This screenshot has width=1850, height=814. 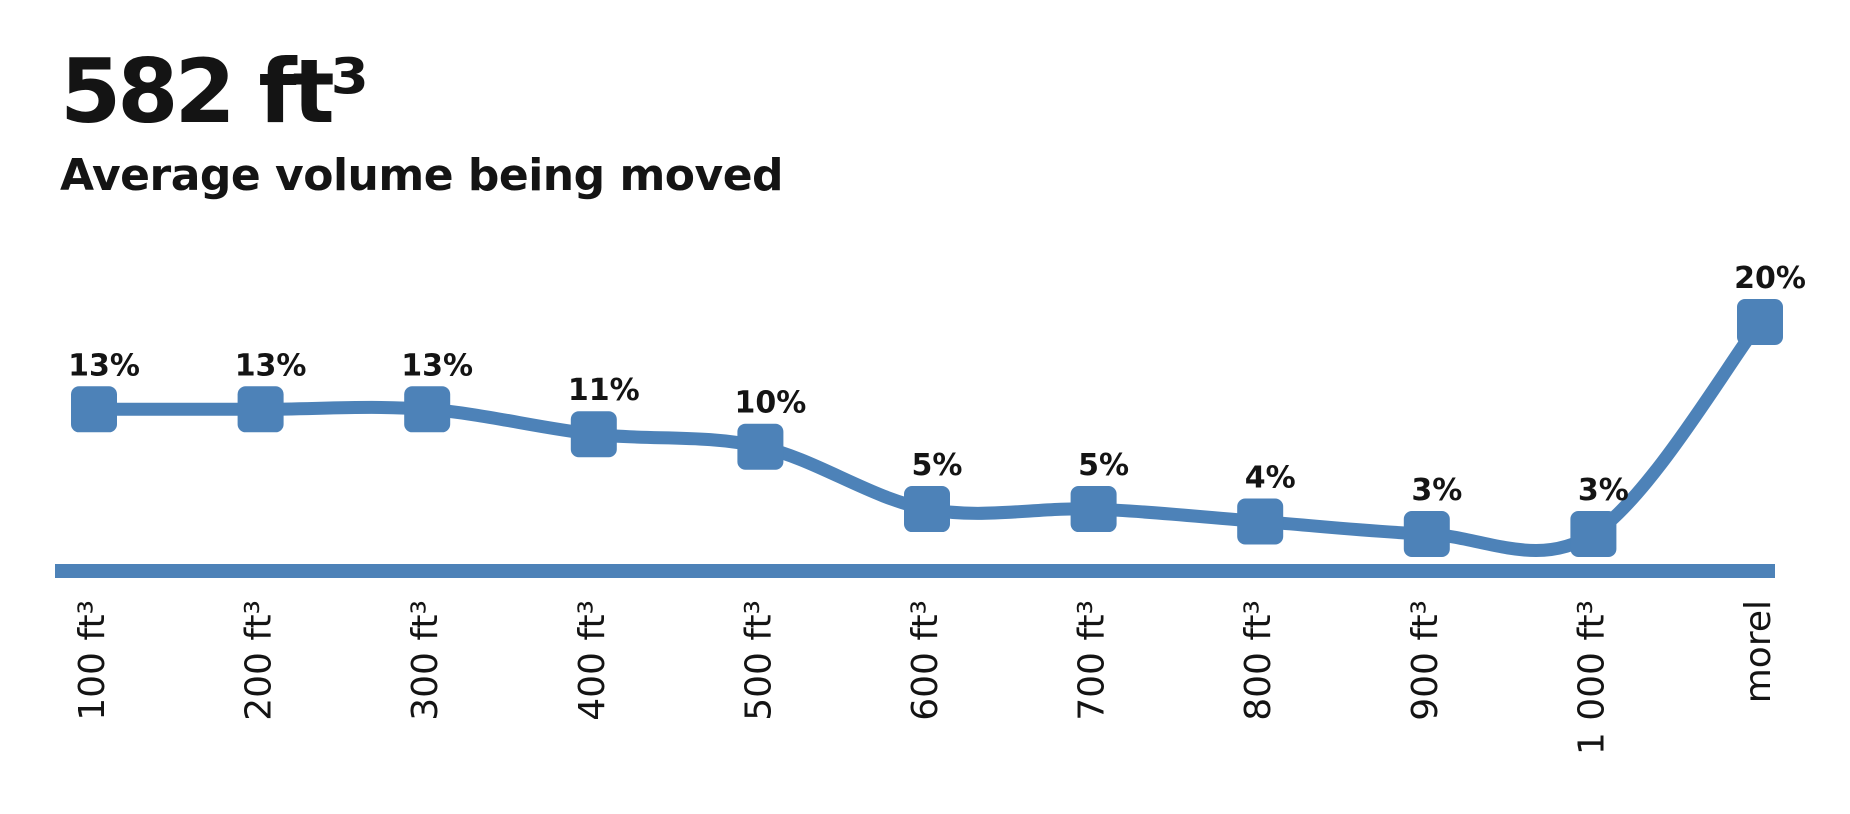 I want to click on x-tick-label: 400 ft³, so click(x=592, y=660).